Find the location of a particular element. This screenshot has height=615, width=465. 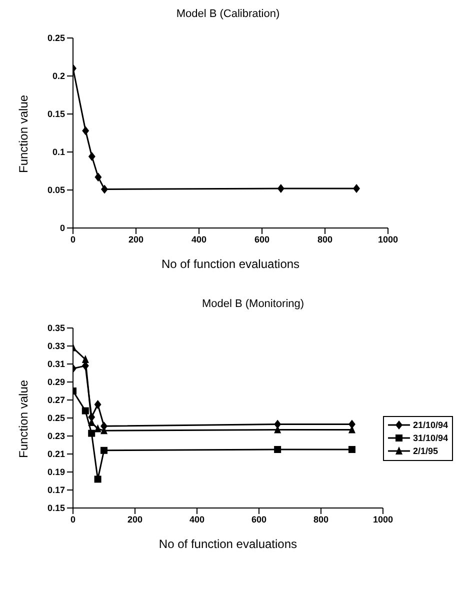

y-tick-label: 0.29 is located at coordinates (56, 382).